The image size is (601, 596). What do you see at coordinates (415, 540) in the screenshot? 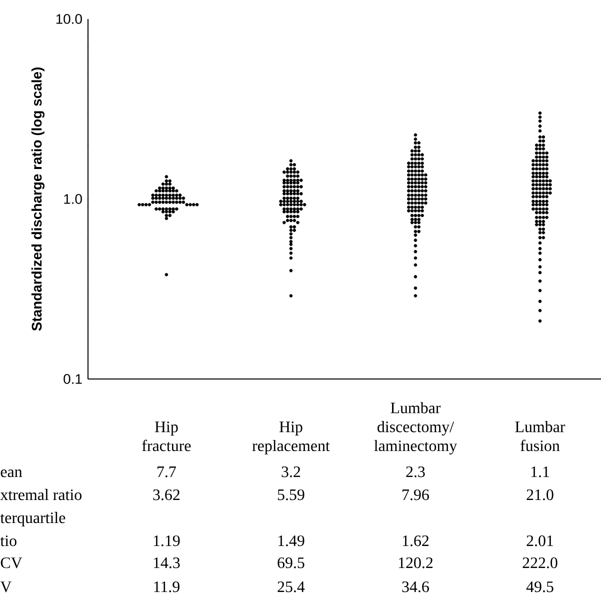
I see `text: 1.62` at bounding box center [415, 540].